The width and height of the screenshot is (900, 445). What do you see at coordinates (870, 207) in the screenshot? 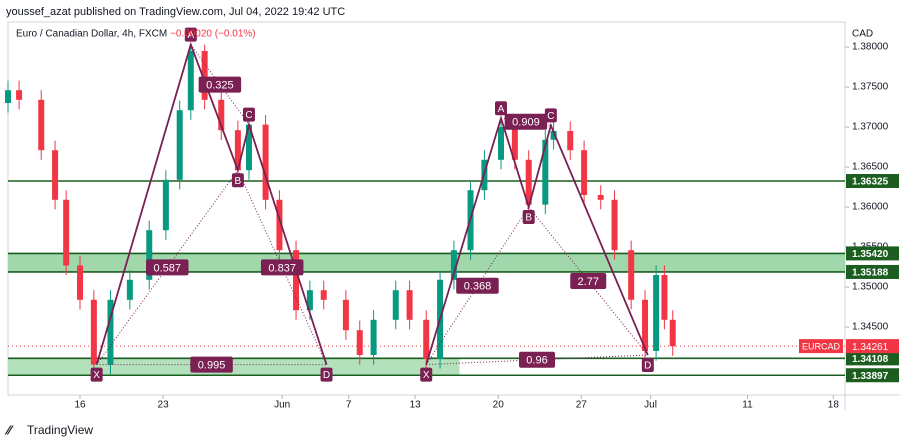
I see `y-tick-label: 1.36000` at bounding box center [870, 207].